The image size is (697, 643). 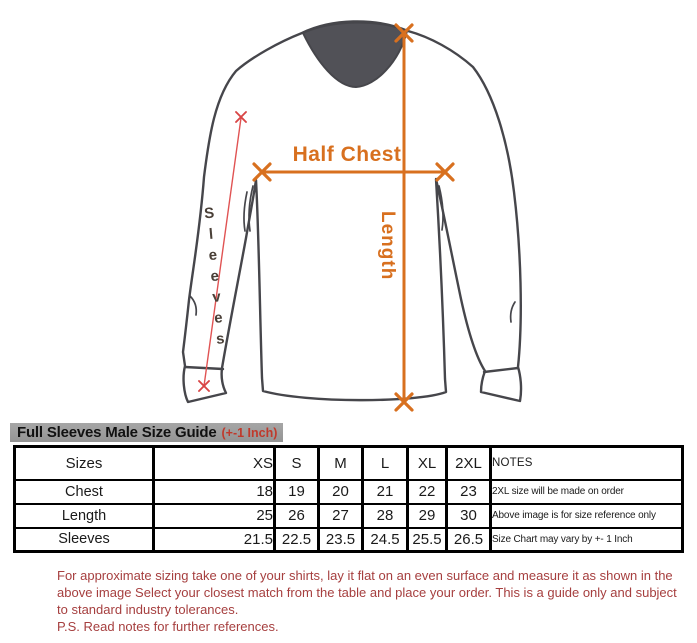 What do you see at coordinates (340, 515) in the screenshot?
I see `size-value-cell: 27` at bounding box center [340, 515].